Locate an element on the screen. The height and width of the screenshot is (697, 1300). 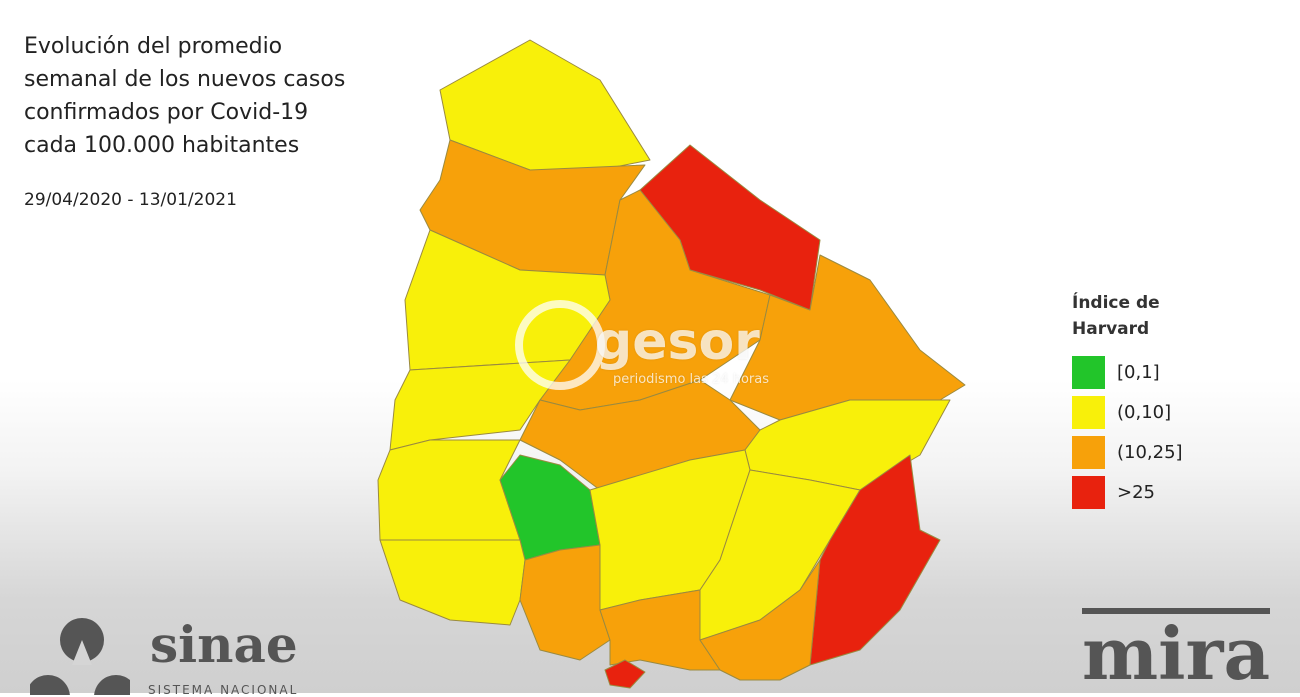
watermark-name: gesor is located at coordinates (677, 342).